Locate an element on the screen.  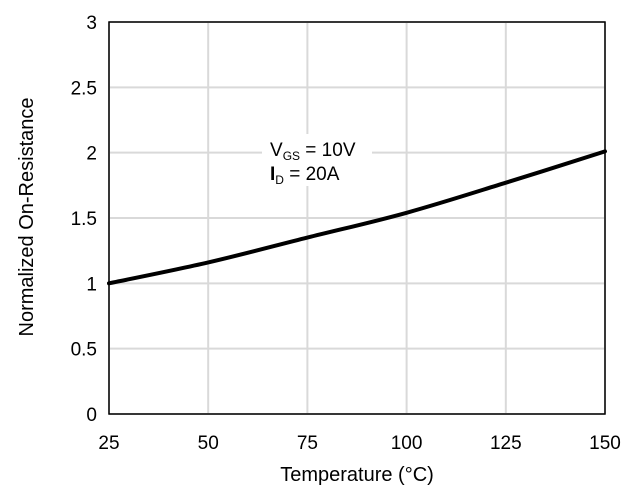
y-tick-label: 2.5 is located at coordinates (84, 88).